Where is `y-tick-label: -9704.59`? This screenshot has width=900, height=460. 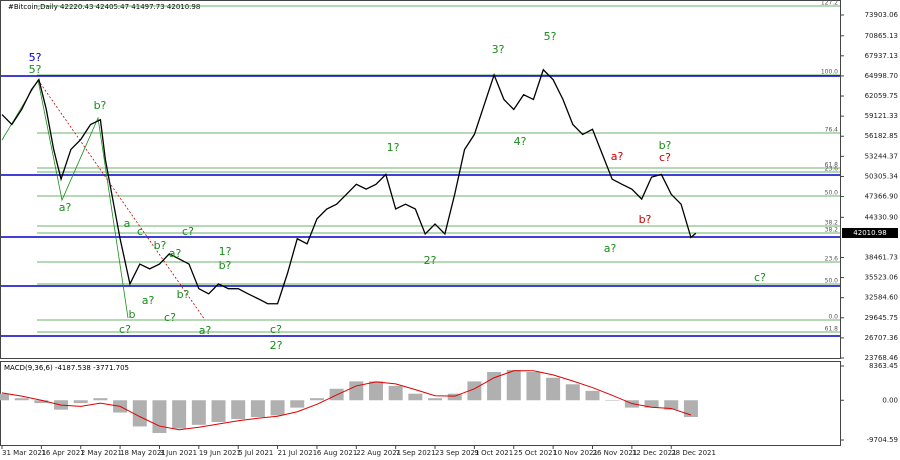 y-tick-label: -9704.59 is located at coordinates (882, 440).